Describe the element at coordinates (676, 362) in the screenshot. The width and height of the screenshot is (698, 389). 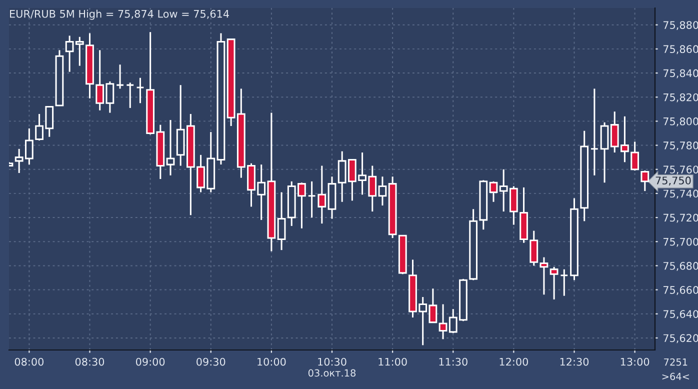
I see `text: 7251` at that location.